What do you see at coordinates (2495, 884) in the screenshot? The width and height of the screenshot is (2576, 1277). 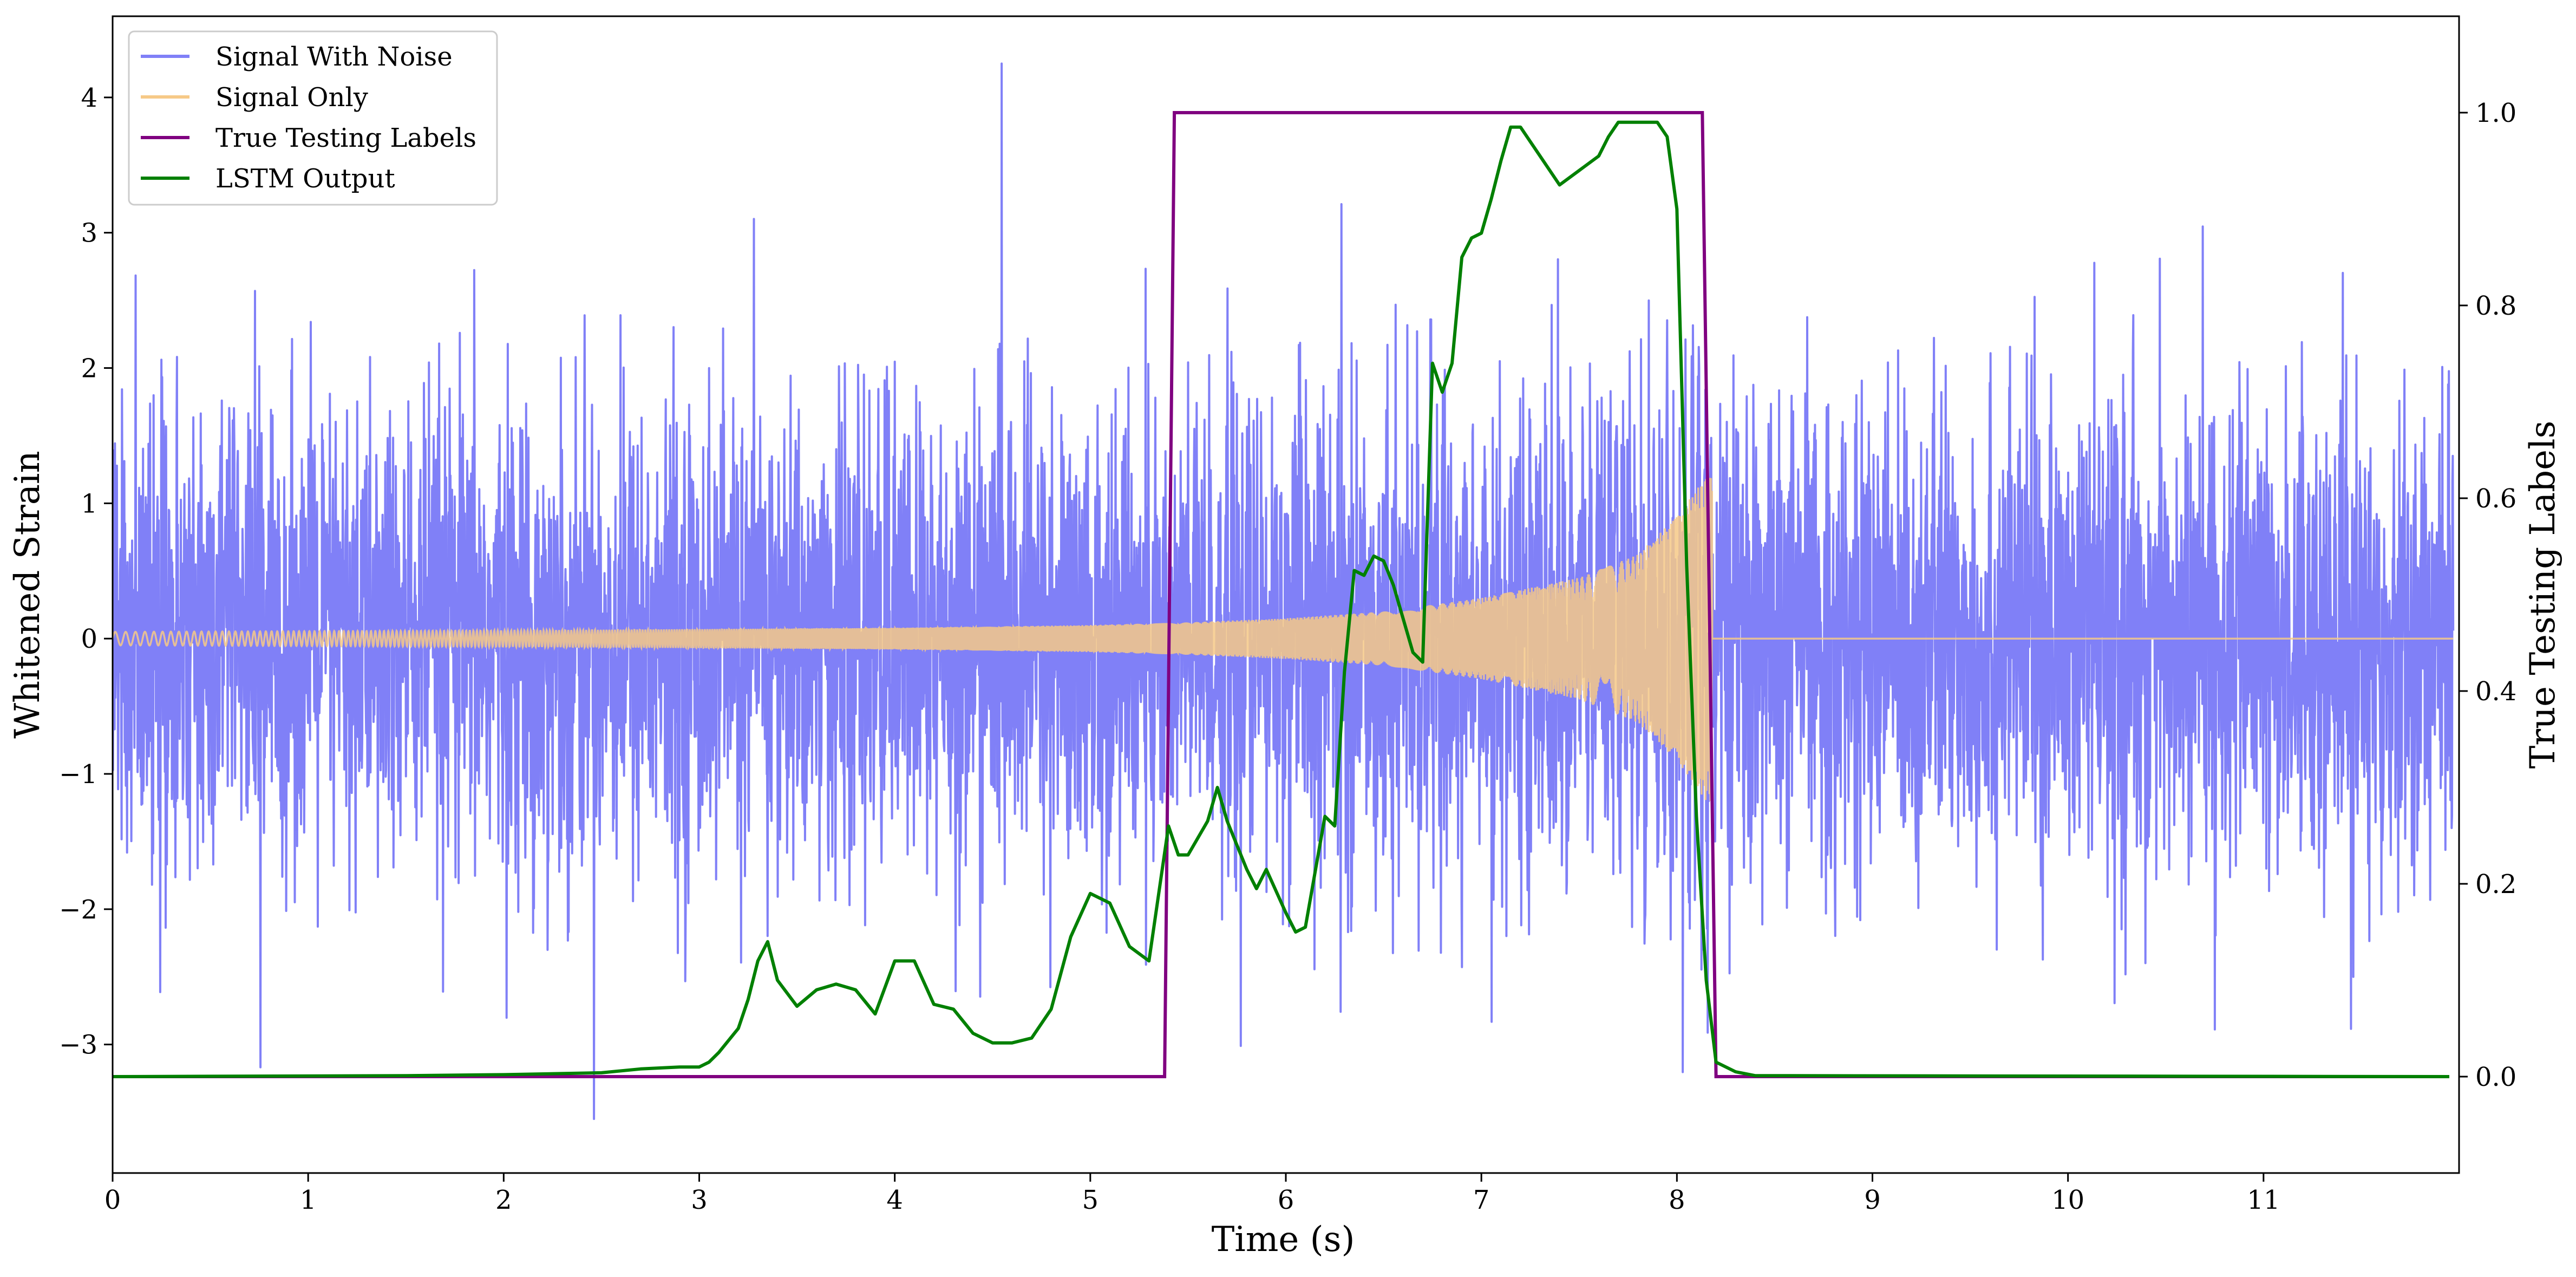 I see `y-right-tick-label: 0.2` at bounding box center [2495, 884].